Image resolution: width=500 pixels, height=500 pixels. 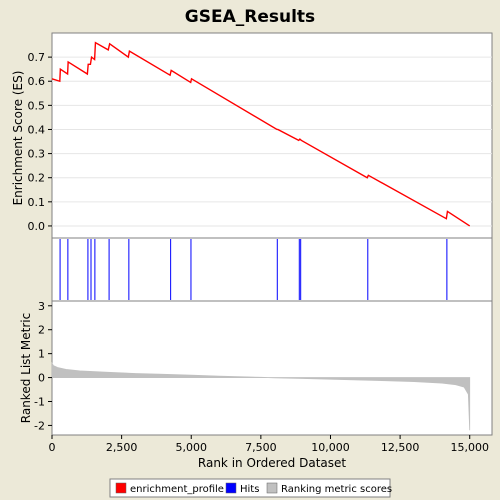 What do you see at coordinates (191, 447) in the screenshot?
I see `x-tick-label-2: 5,000` at bounding box center [191, 447].